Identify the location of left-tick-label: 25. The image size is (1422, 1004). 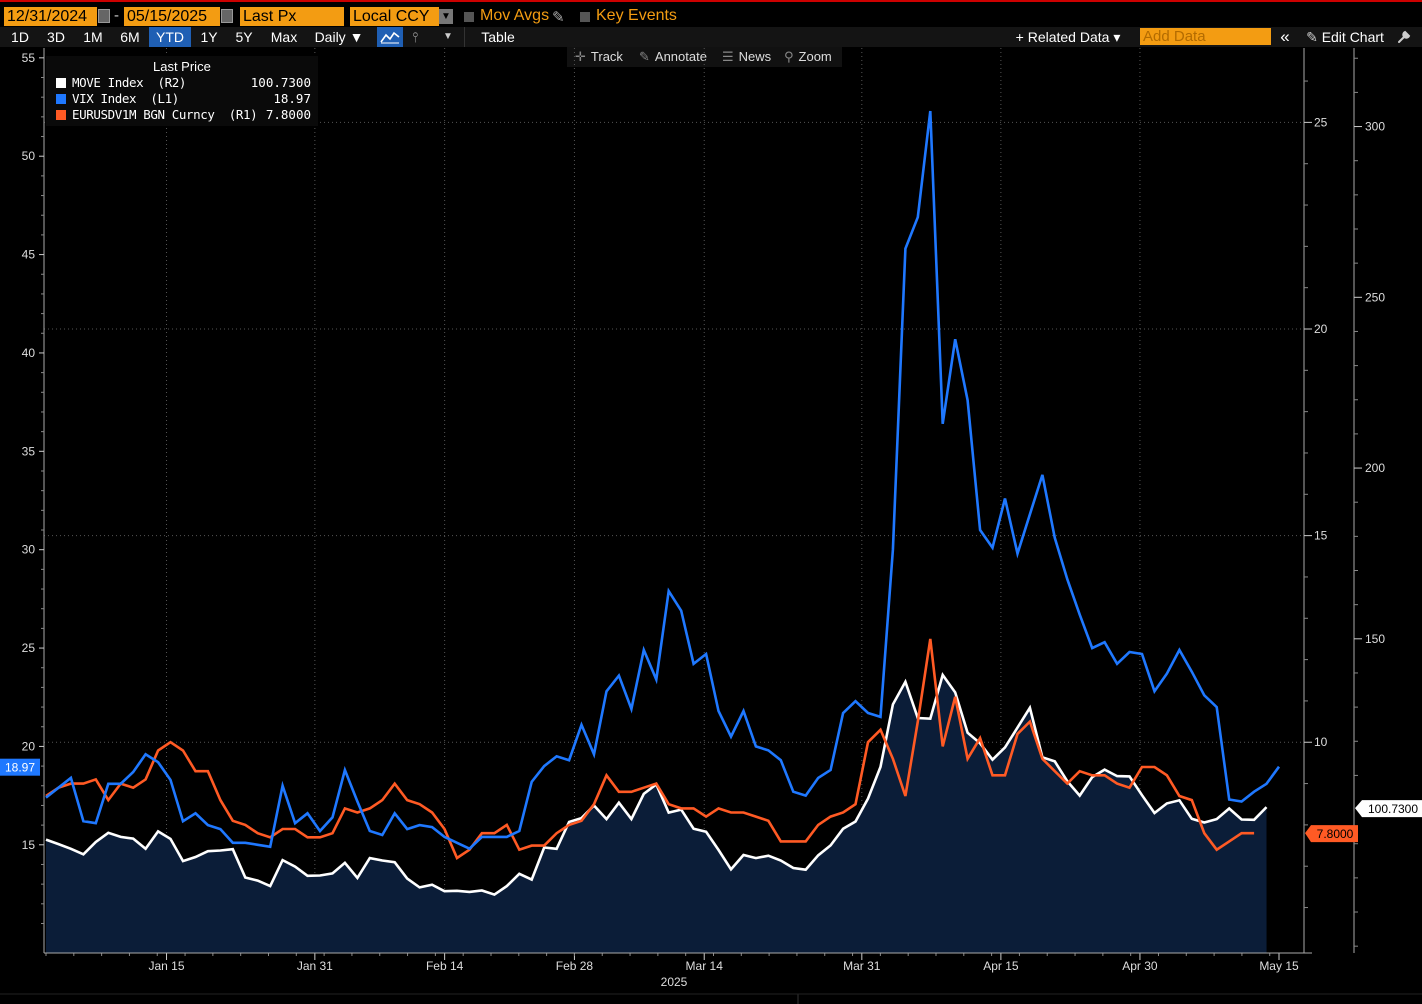
(29, 648).